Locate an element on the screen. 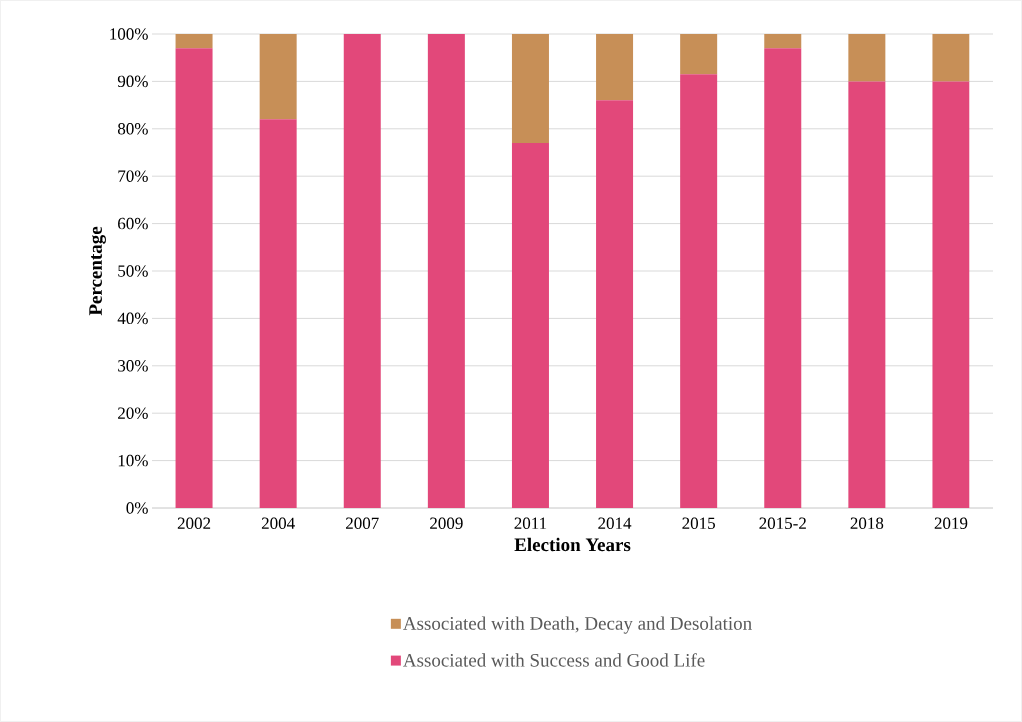  x-tick-label: 2019 is located at coordinates (951, 523).